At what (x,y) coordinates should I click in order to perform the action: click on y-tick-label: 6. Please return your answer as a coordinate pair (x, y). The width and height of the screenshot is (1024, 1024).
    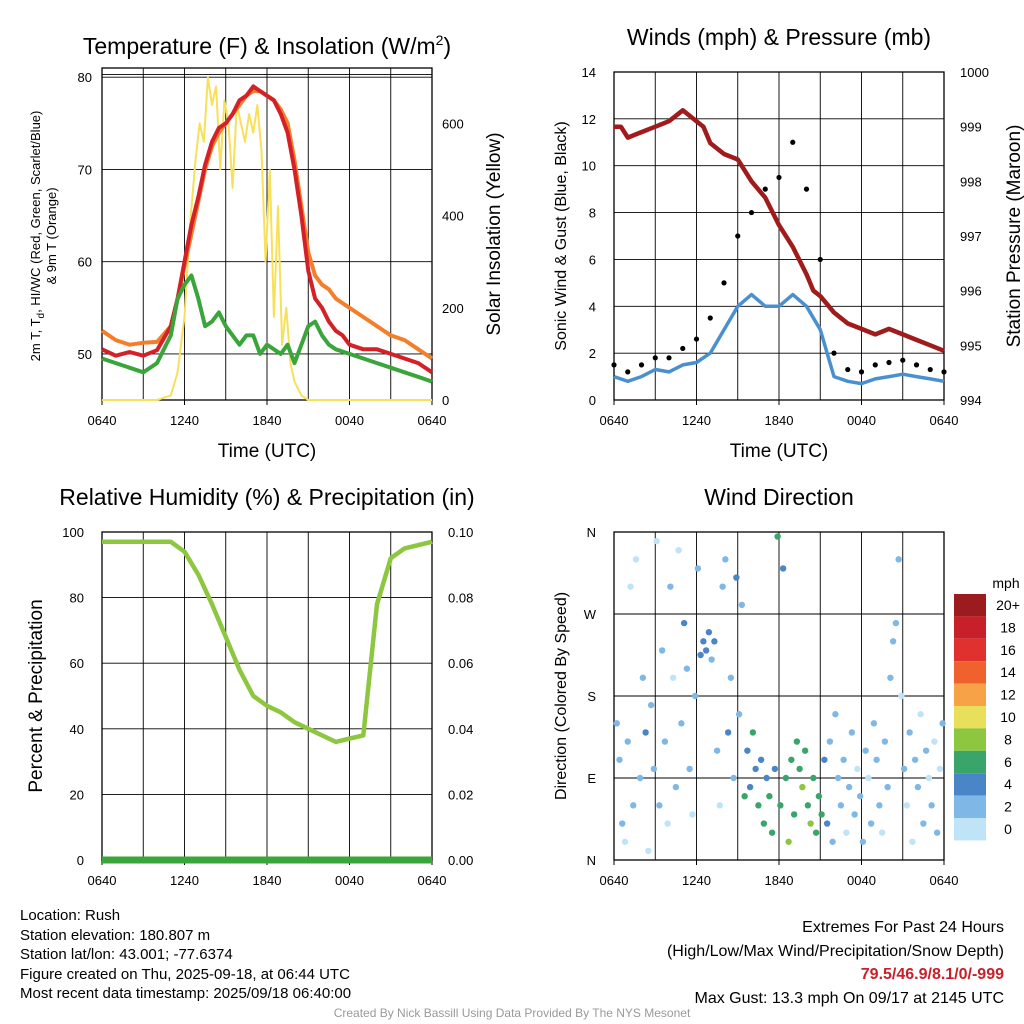
    Looking at the image, I should click on (592, 259).